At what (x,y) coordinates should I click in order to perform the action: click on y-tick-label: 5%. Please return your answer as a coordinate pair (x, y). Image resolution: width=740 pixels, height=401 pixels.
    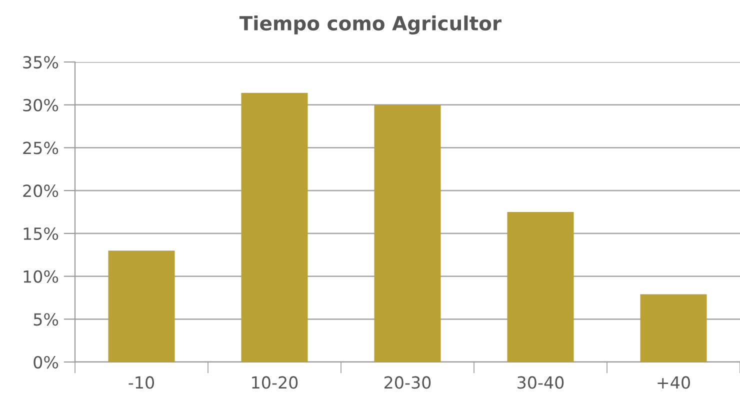
    Looking at the image, I should click on (46, 319).